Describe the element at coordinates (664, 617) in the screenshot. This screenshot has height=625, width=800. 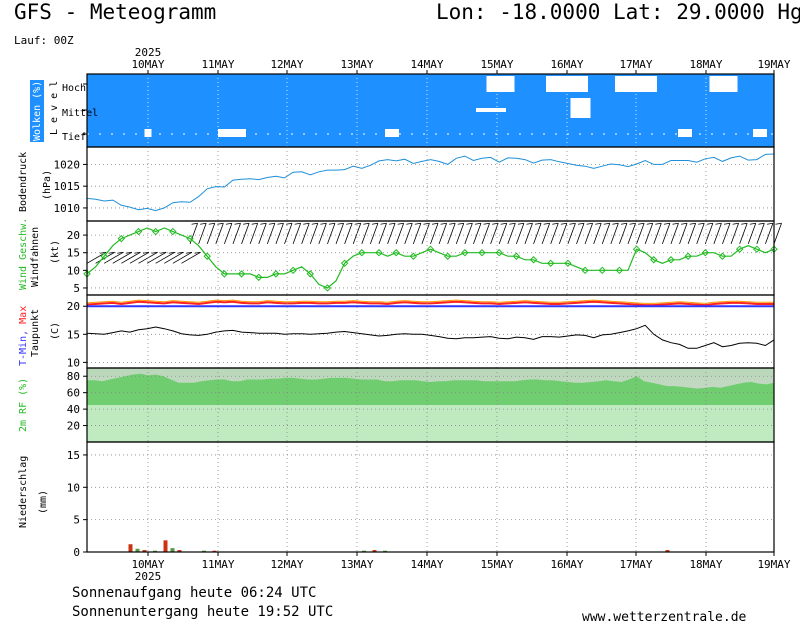
I see `site-credit: www.wetterzentrale.de` at that location.